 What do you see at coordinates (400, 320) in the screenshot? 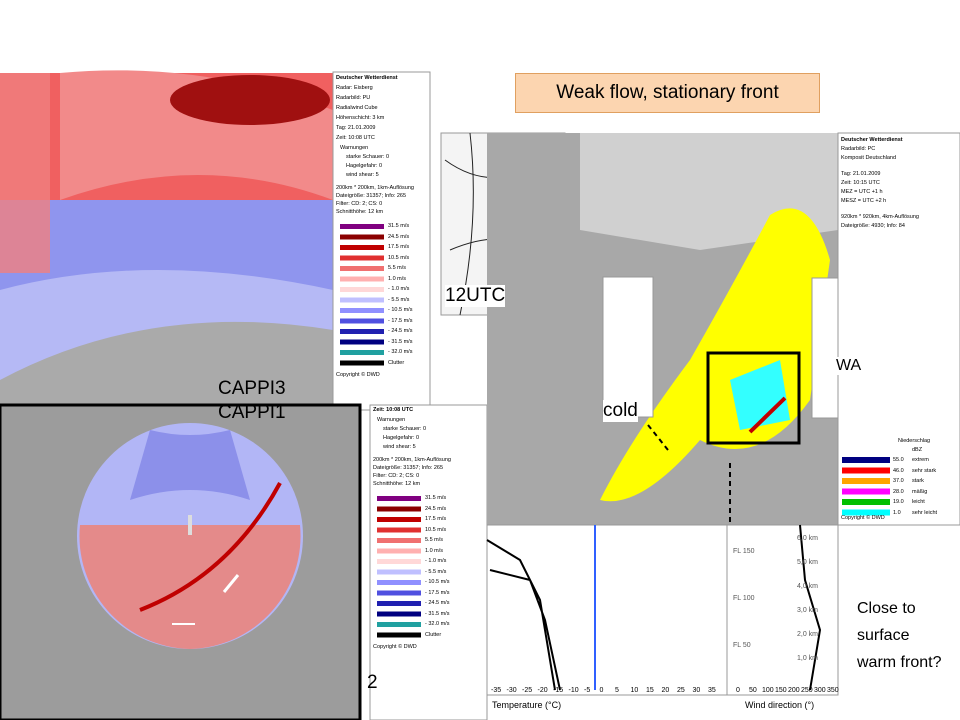
I see `legend-text: - 17.5 m/s` at bounding box center [400, 320].